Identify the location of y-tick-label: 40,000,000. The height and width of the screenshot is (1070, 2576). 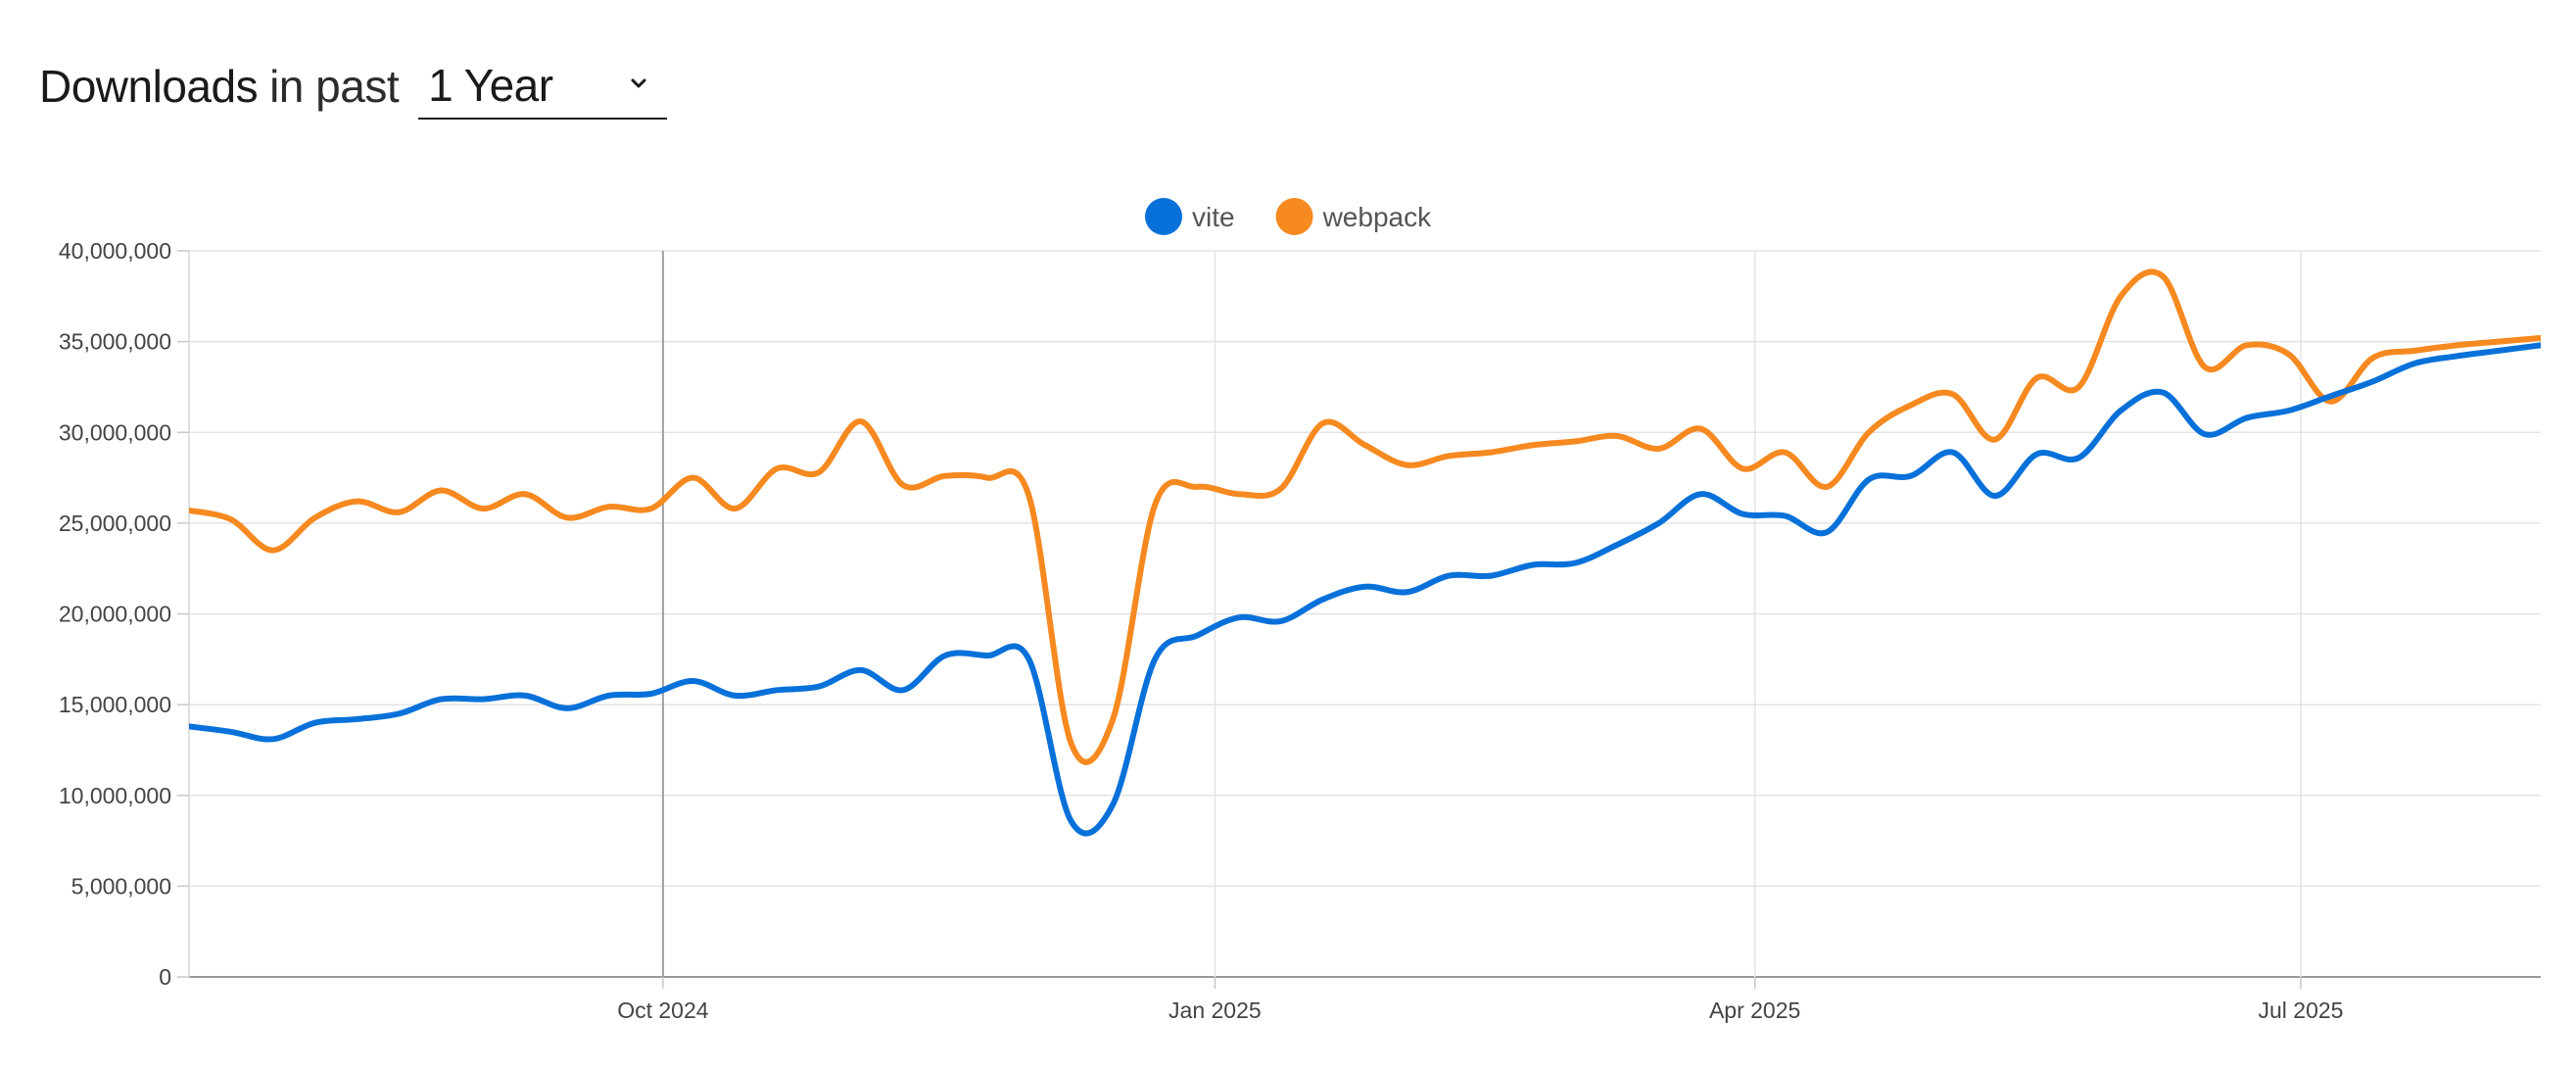
(115, 251).